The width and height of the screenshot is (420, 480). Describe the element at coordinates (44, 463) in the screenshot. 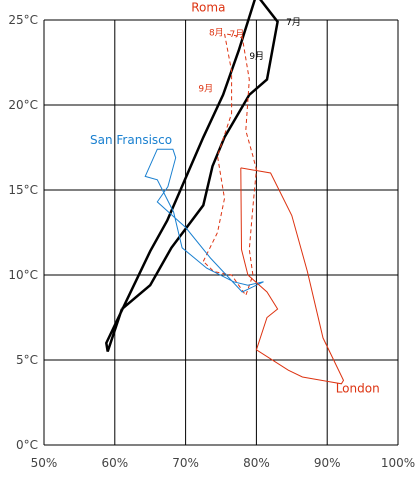

I see `x-tick-label: 50%` at that location.